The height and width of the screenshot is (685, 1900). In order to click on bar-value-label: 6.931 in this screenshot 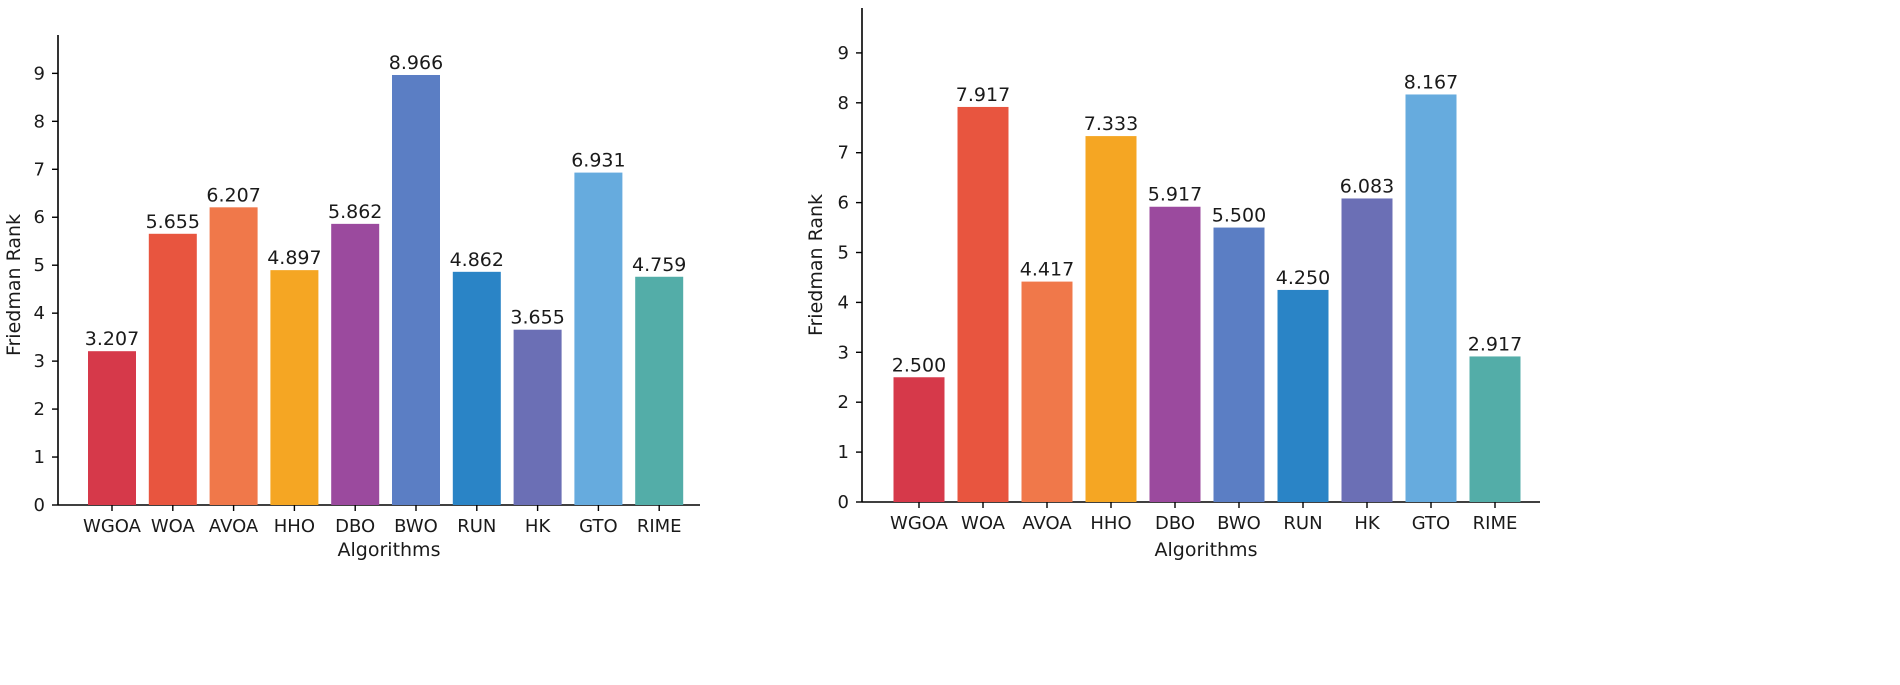, I will do `click(598, 161)`.